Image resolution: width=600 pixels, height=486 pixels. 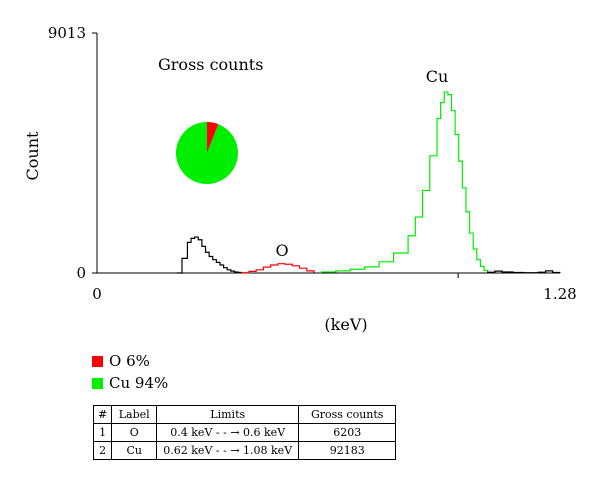 What do you see at coordinates (102, 450) in the screenshot?
I see `table-cell: 2` at bounding box center [102, 450].